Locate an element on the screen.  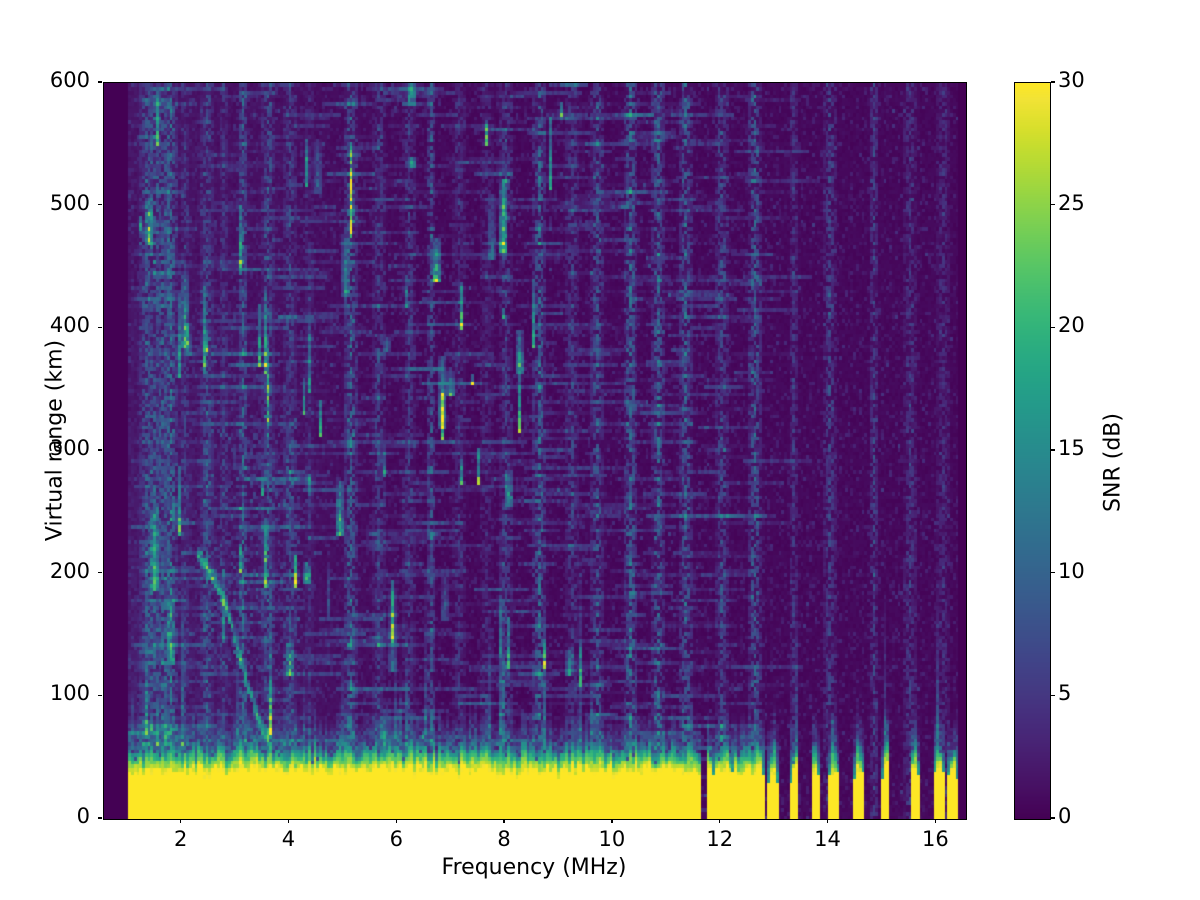
y-tick-label: 600 is located at coordinates (69, 80).